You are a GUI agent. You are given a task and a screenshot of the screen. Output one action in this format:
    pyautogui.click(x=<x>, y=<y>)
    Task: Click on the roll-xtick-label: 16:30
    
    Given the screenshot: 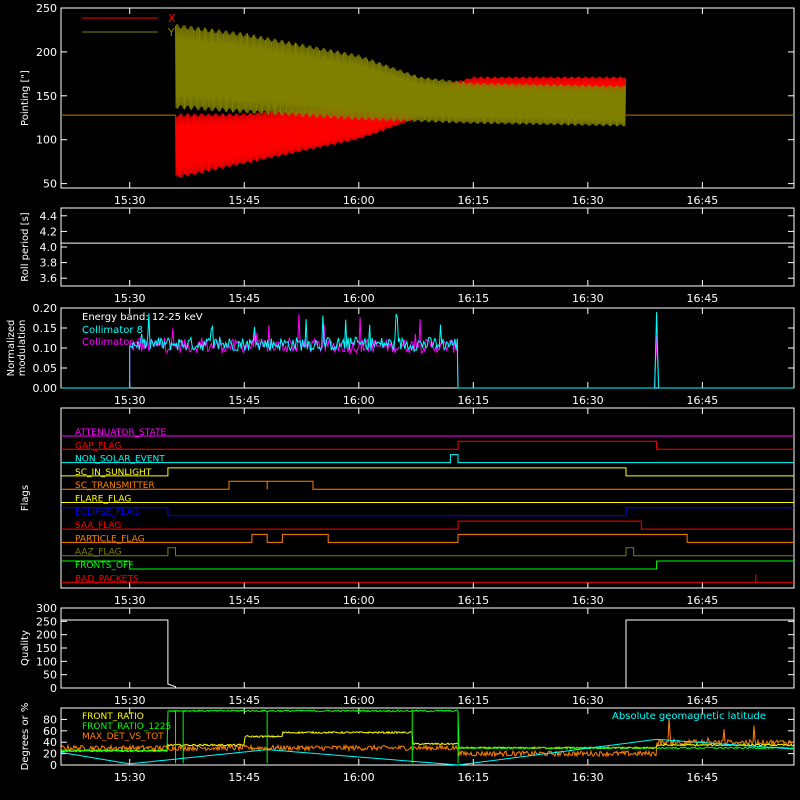 What is the action you would take?
    pyautogui.click(x=588, y=298)
    